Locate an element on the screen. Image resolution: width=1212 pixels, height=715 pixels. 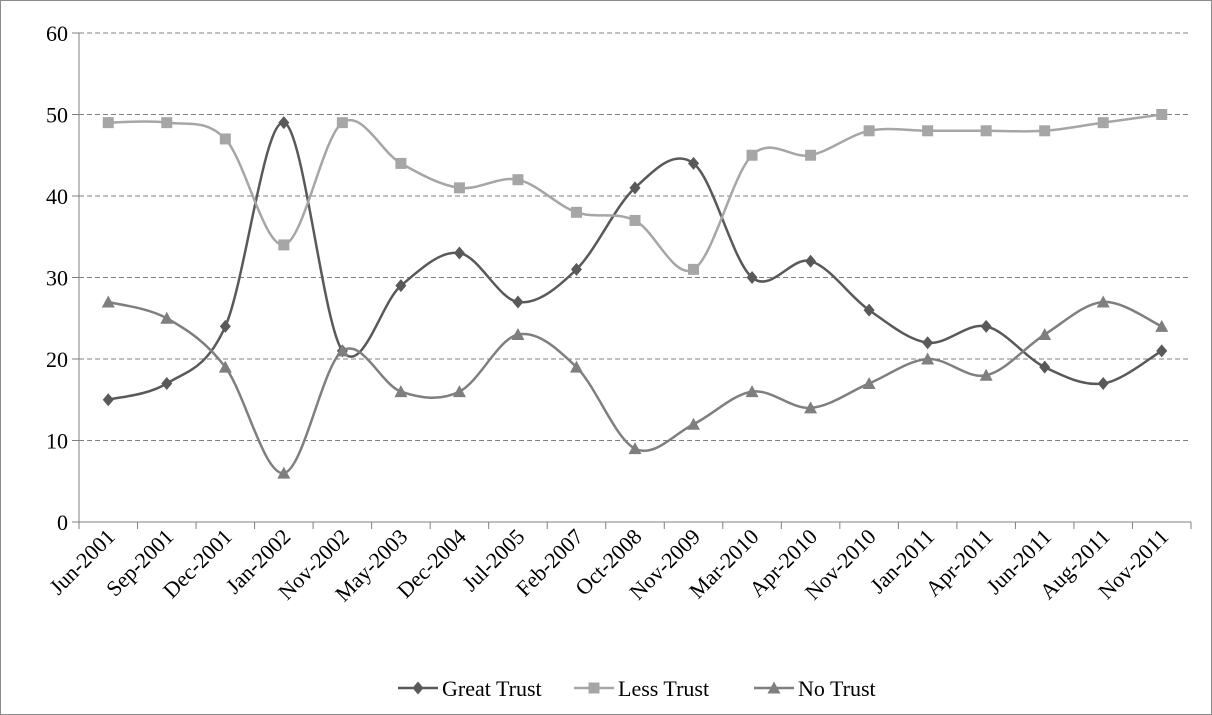
legend: Great Trust Less Trust No Trust is located at coordinates (637, 688).